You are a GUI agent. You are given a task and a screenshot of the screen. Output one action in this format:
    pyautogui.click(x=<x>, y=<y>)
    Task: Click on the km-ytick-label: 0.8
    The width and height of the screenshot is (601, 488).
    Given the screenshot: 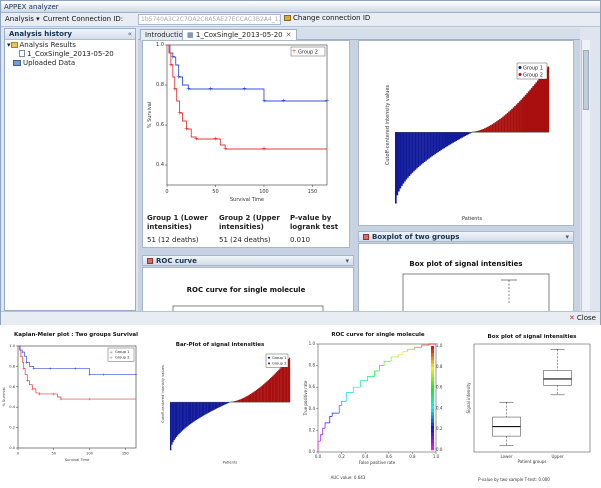 What is the action you would take?
    pyautogui.click(x=12, y=366)
    